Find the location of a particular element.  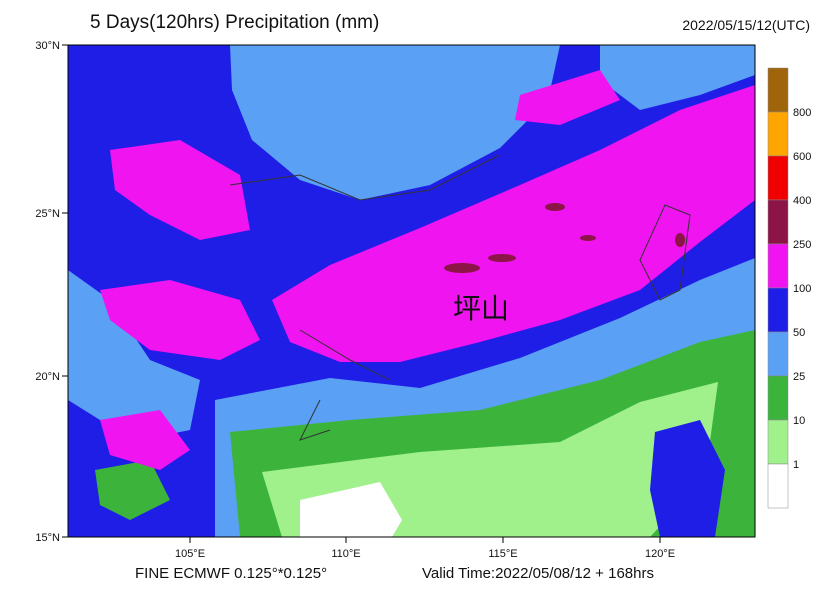

legend-label: 25 is located at coordinates (799, 377).